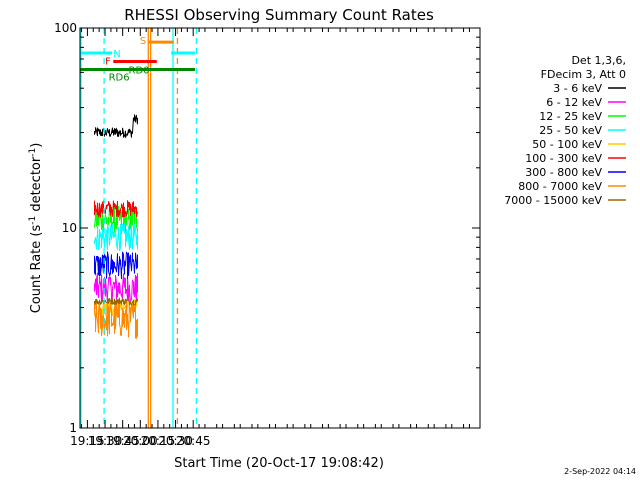  What do you see at coordinates (577, 88) in the screenshot?
I see `legend-entry-0: 3 - 6 keV` at bounding box center [577, 88].